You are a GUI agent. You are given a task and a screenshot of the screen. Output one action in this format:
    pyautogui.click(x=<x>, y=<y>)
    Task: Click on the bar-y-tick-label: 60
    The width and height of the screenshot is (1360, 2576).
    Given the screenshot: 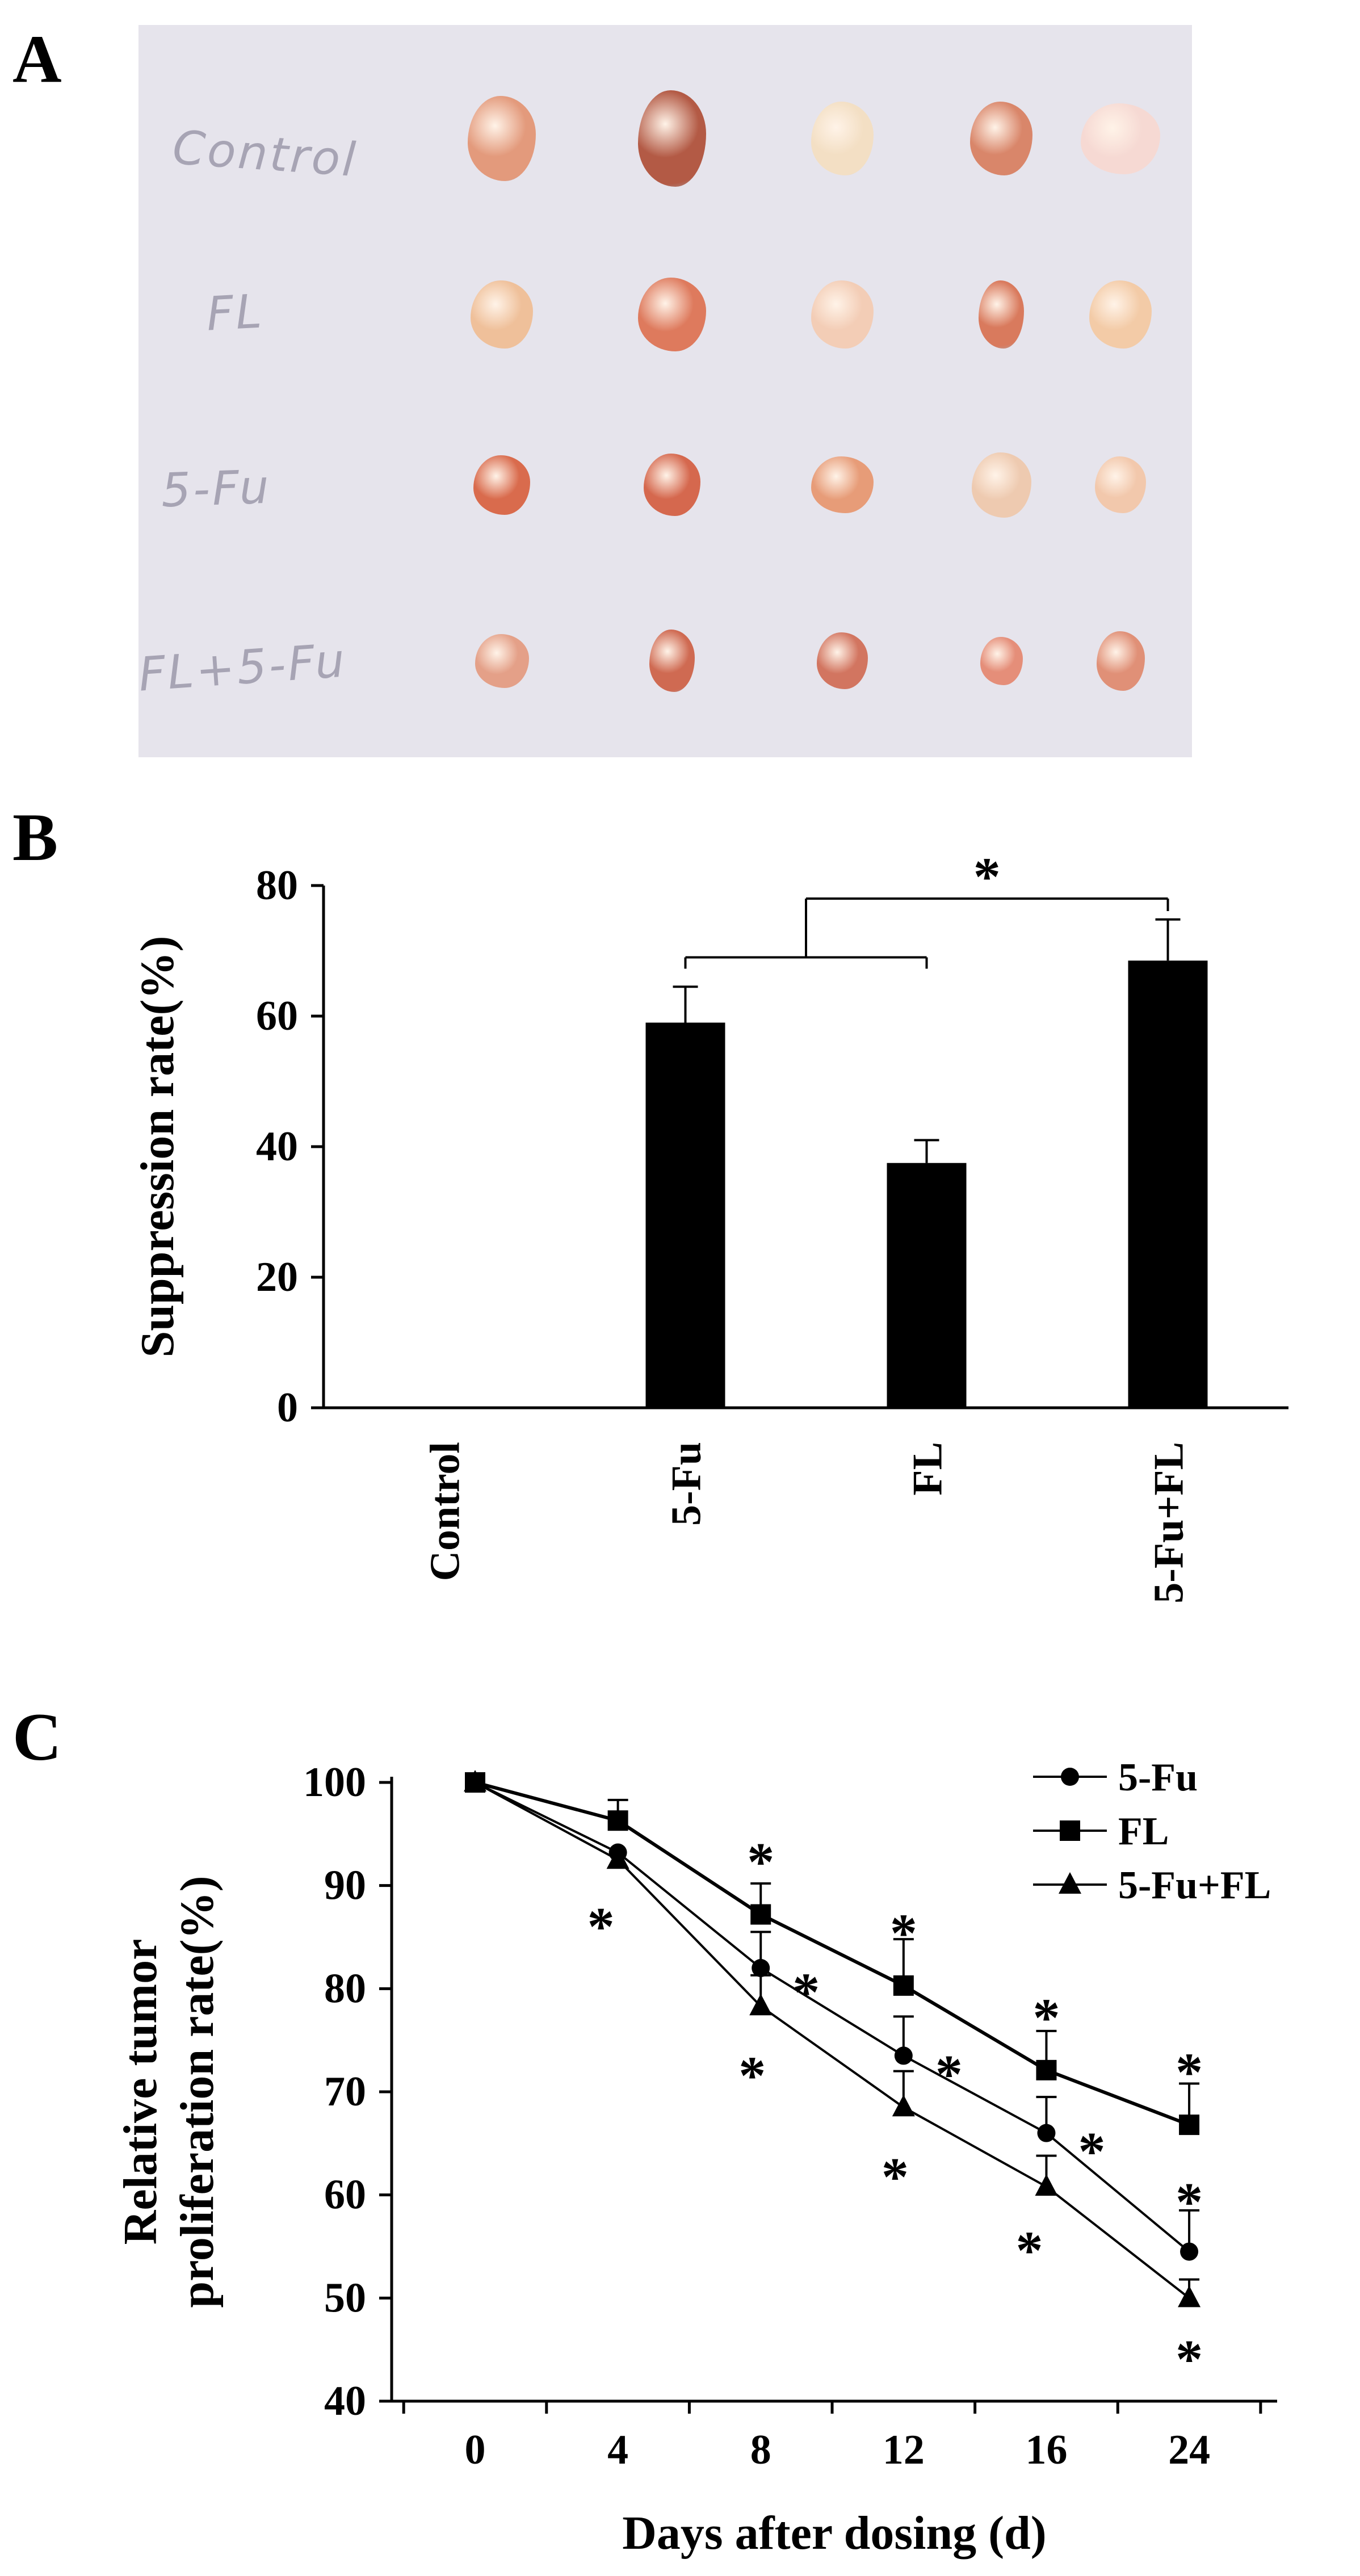 What is the action you would take?
    pyautogui.click(x=277, y=1016)
    